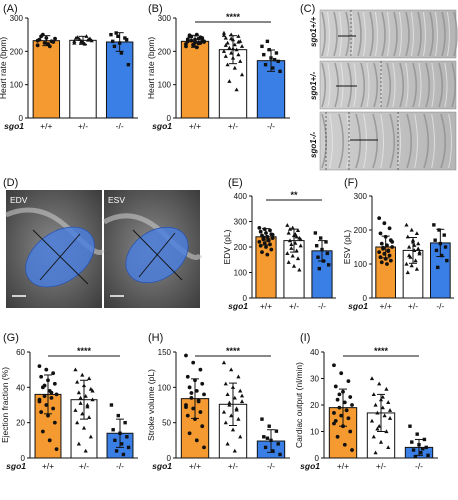  Describe the element at coordinates (169, 458) in the screenshot. I see `y-tick-label: 0` at that location.